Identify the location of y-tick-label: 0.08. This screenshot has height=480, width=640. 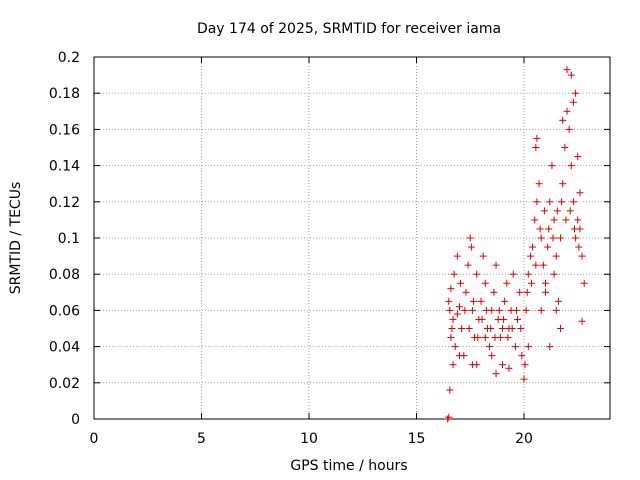
(64, 275).